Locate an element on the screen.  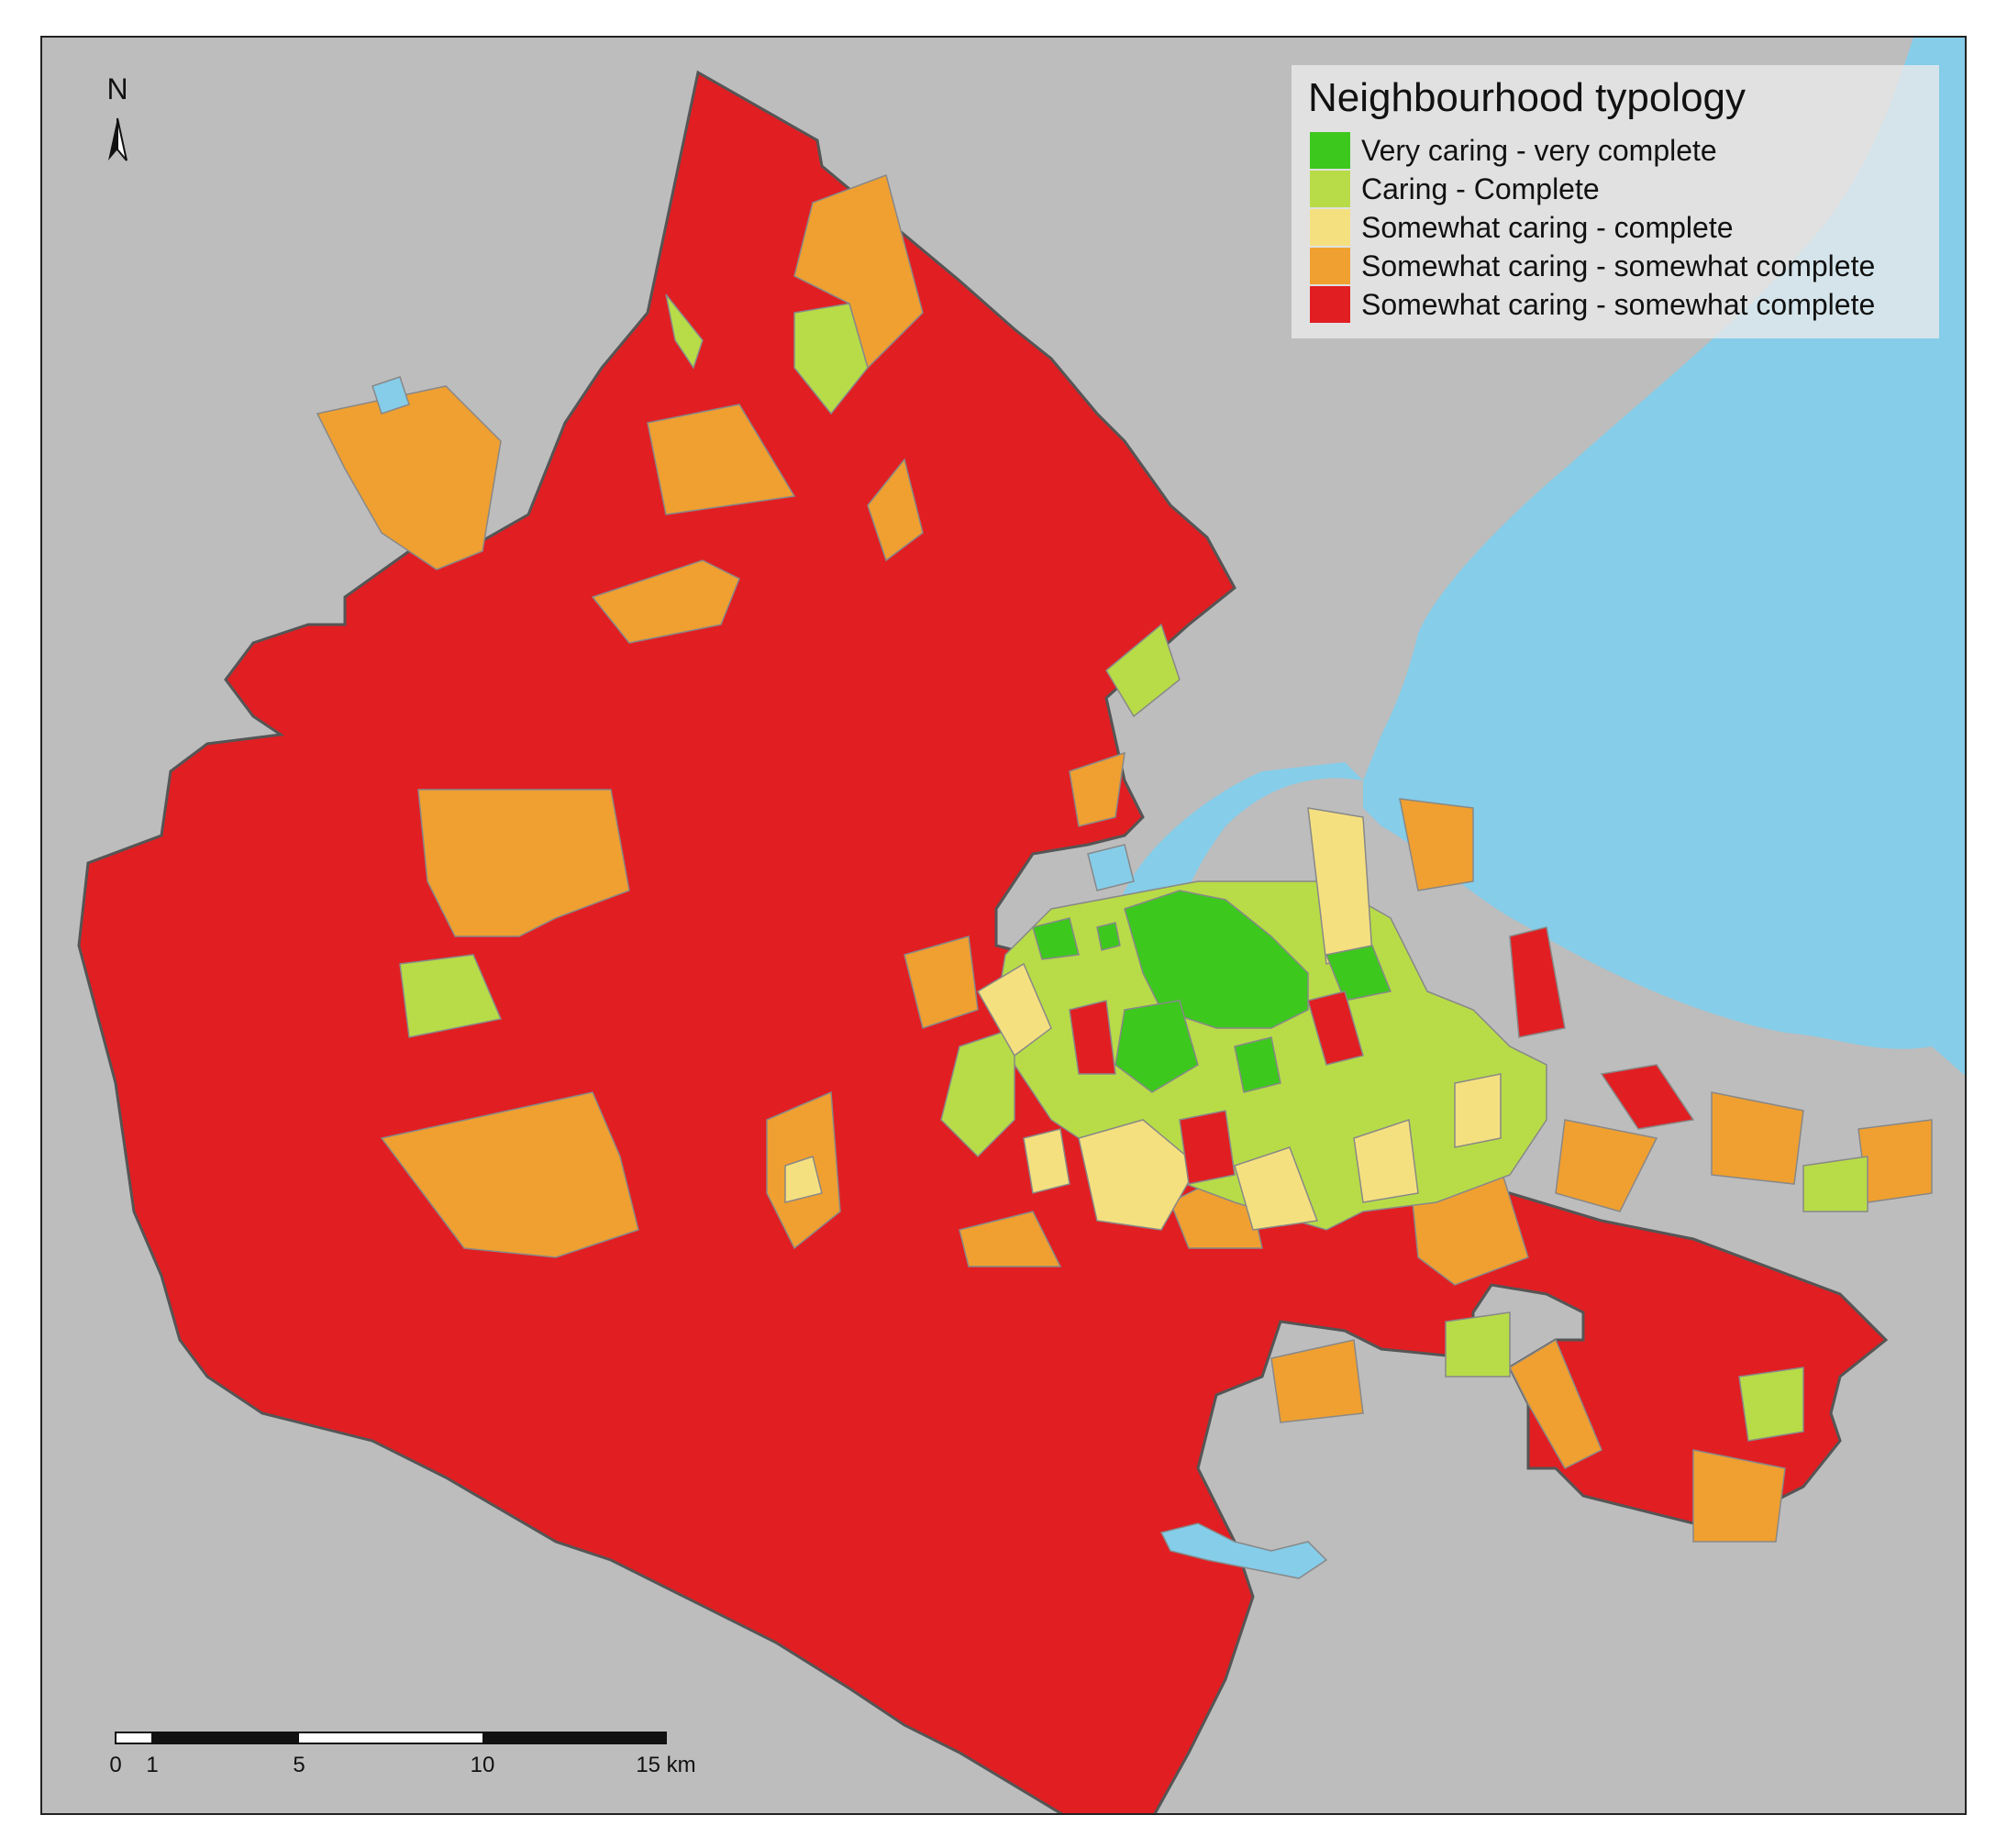
north-letter: N is located at coordinates (117, 88).